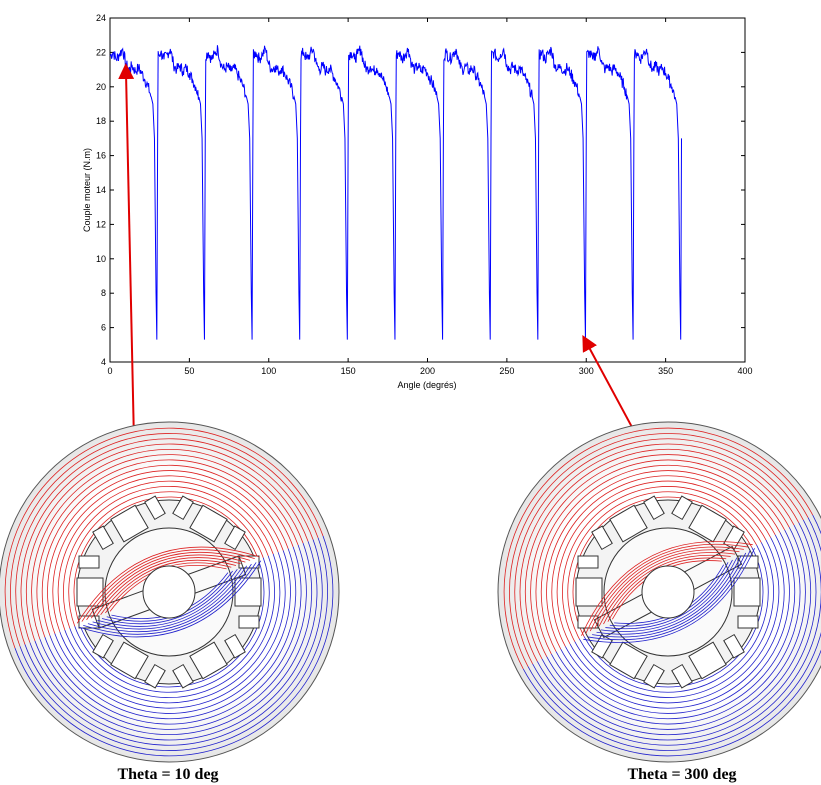 Image resolution: width=821 pixels, height=785 pixels. What do you see at coordinates (103, 328) in the screenshot?
I see `y-tick-label: 6` at bounding box center [103, 328].